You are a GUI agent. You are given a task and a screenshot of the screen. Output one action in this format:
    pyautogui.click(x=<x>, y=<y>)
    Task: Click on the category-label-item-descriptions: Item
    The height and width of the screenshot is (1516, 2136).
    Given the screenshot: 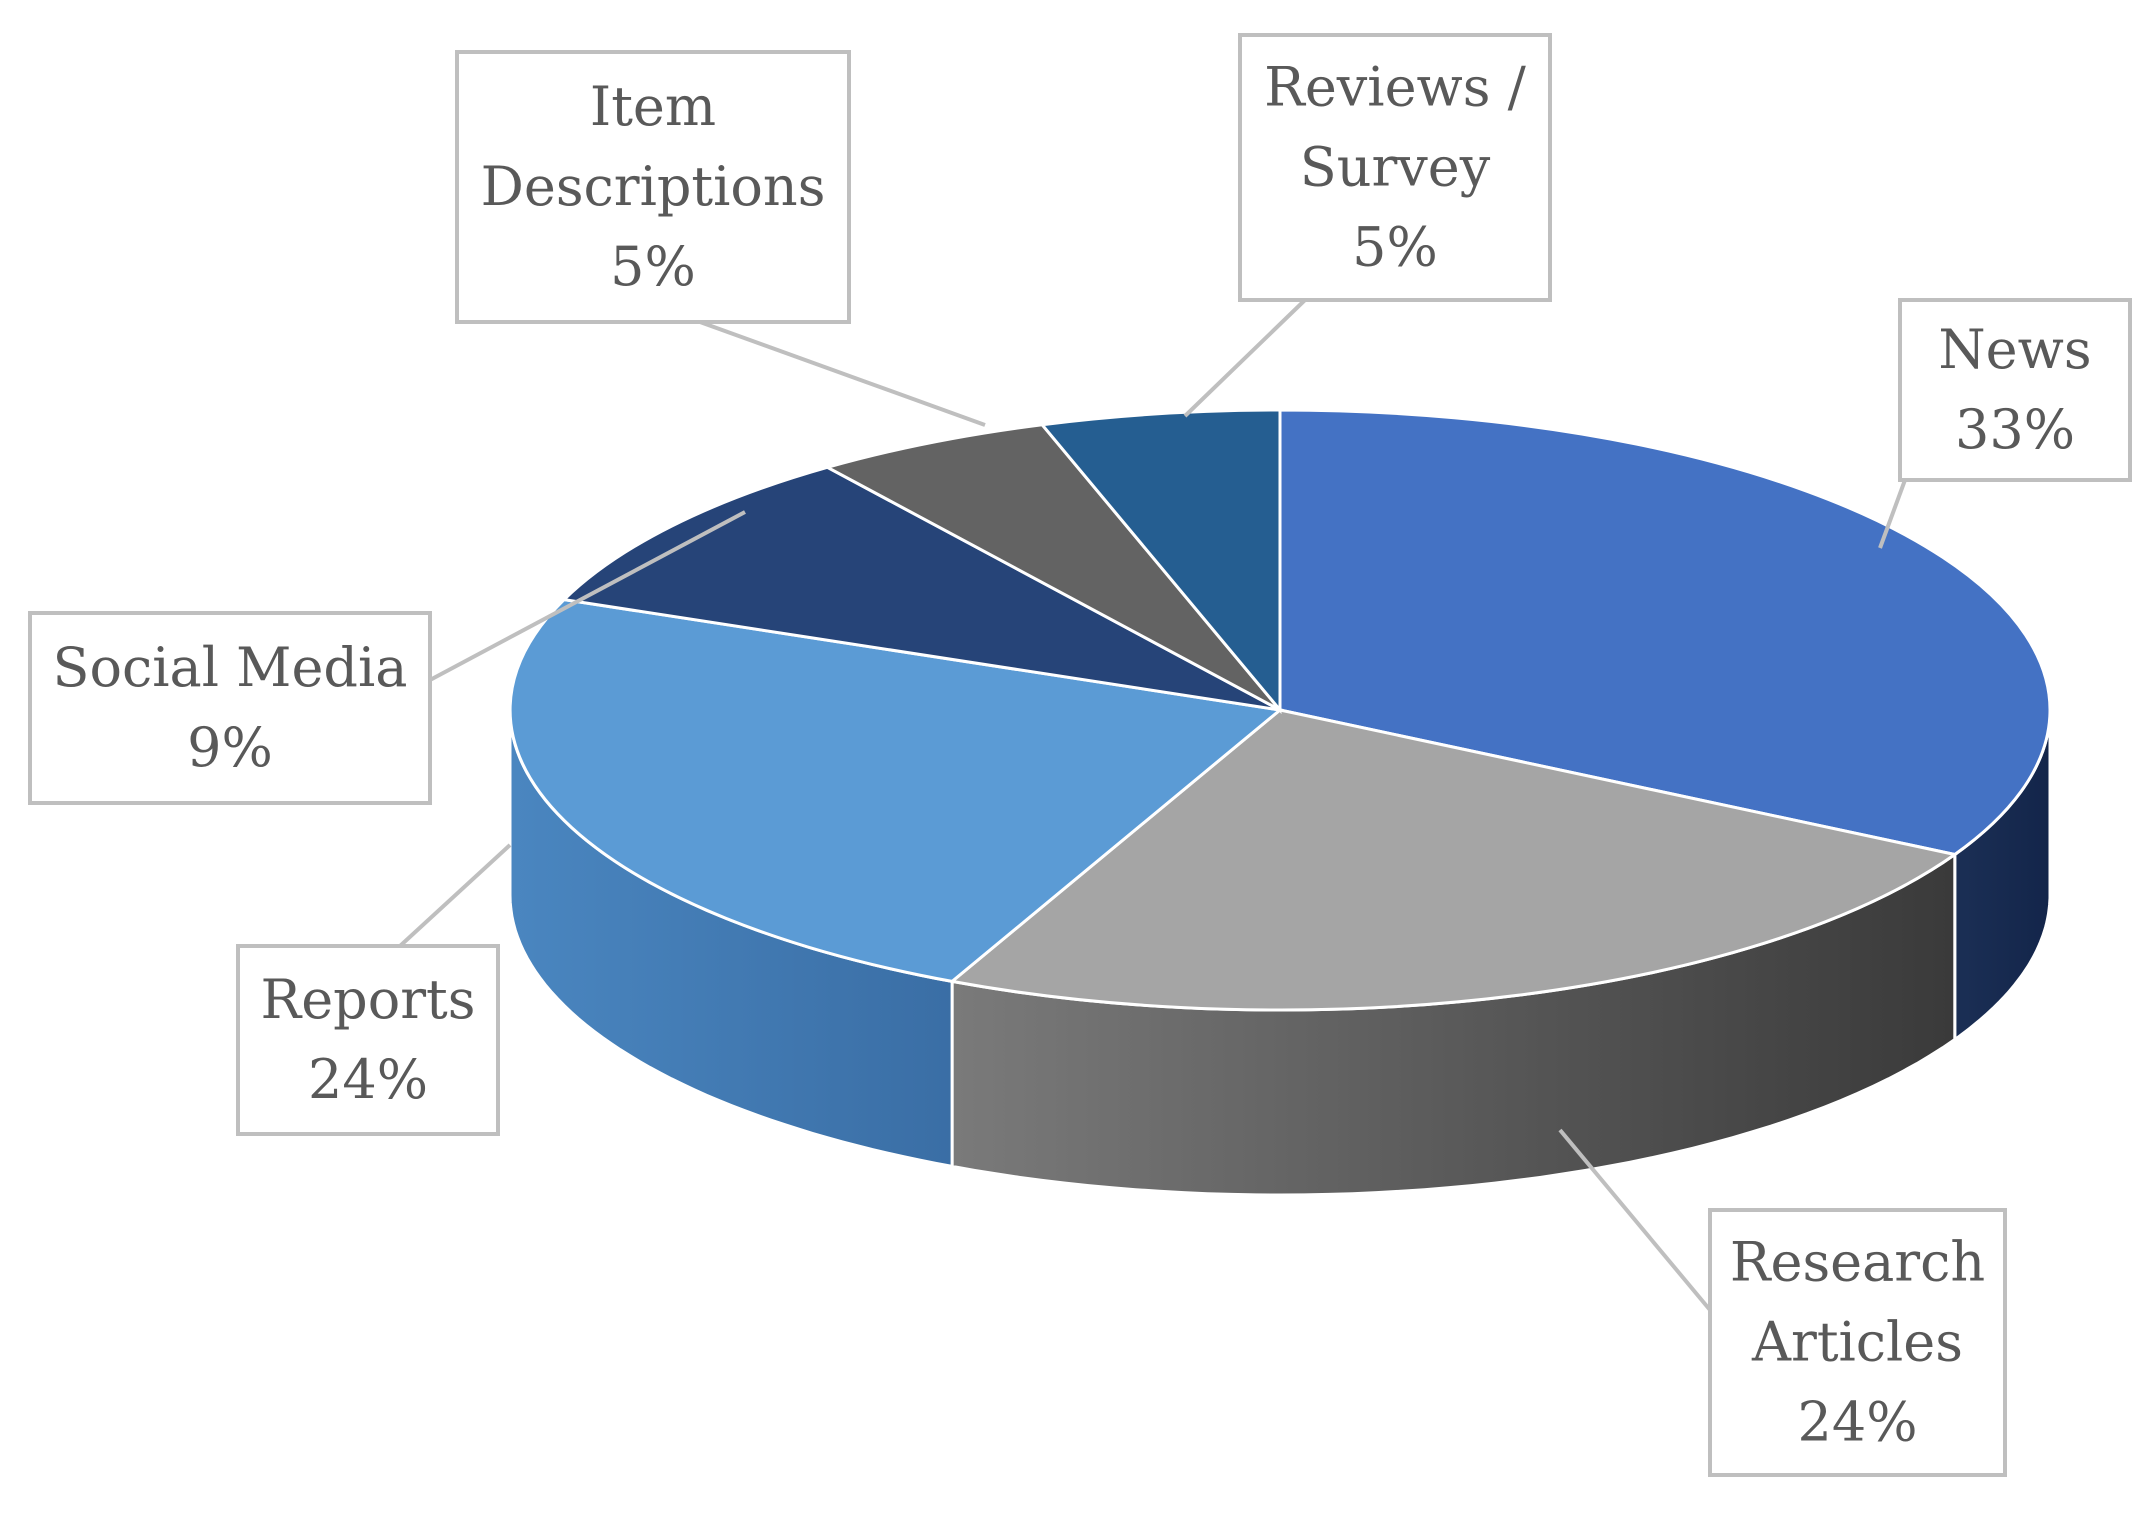 What is the action you would take?
    pyautogui.click(x=653, y=106)
    